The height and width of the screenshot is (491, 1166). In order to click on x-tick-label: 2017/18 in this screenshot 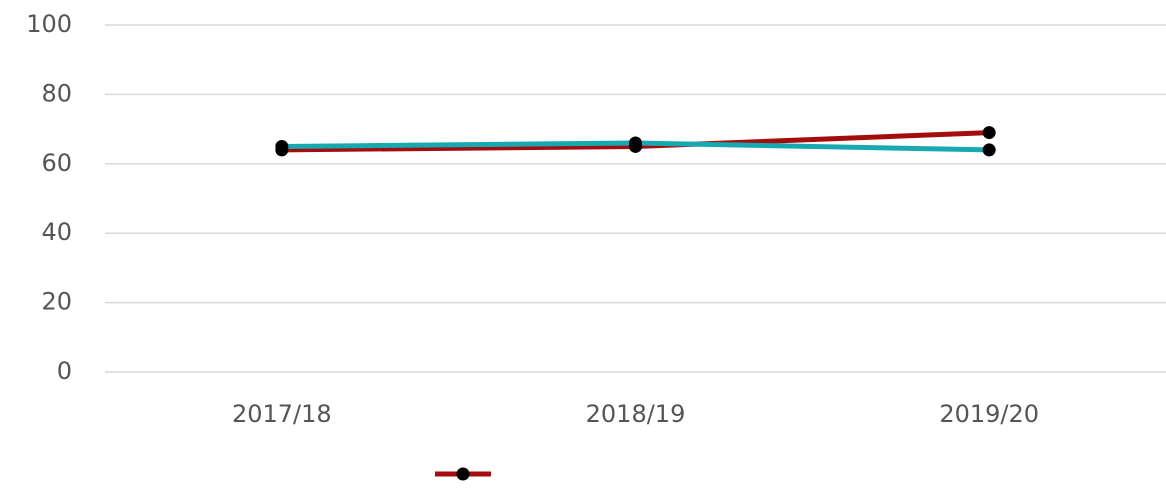, I will do `click(282, 414)`.